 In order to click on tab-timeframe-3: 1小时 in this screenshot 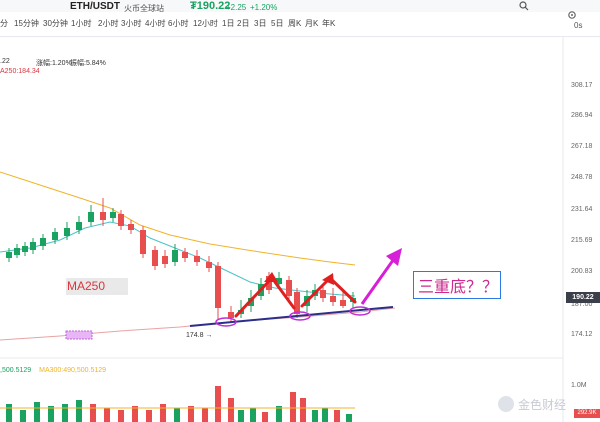, I will do `click(81, 23)`.